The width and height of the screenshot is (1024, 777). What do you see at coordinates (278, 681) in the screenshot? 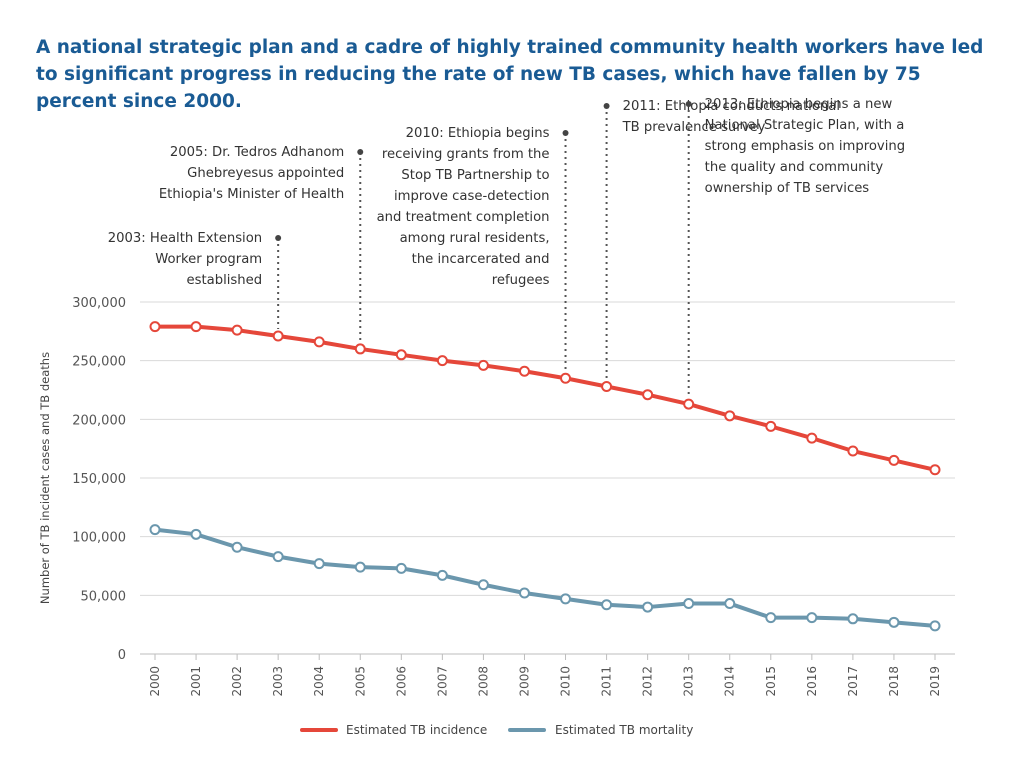
I see `x-tick-label: 2003` at bounding box center [278, 681].